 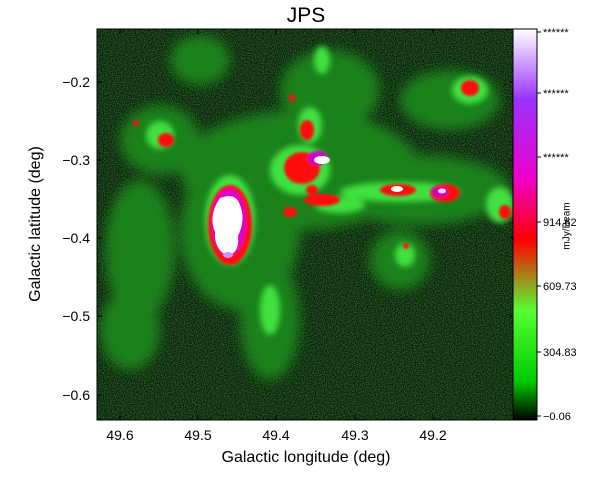 What do you see at coordinates (560, 353) in the screenshot?
I see `colorbar-tick-label: 304.83` at bounding box center [560, 353].